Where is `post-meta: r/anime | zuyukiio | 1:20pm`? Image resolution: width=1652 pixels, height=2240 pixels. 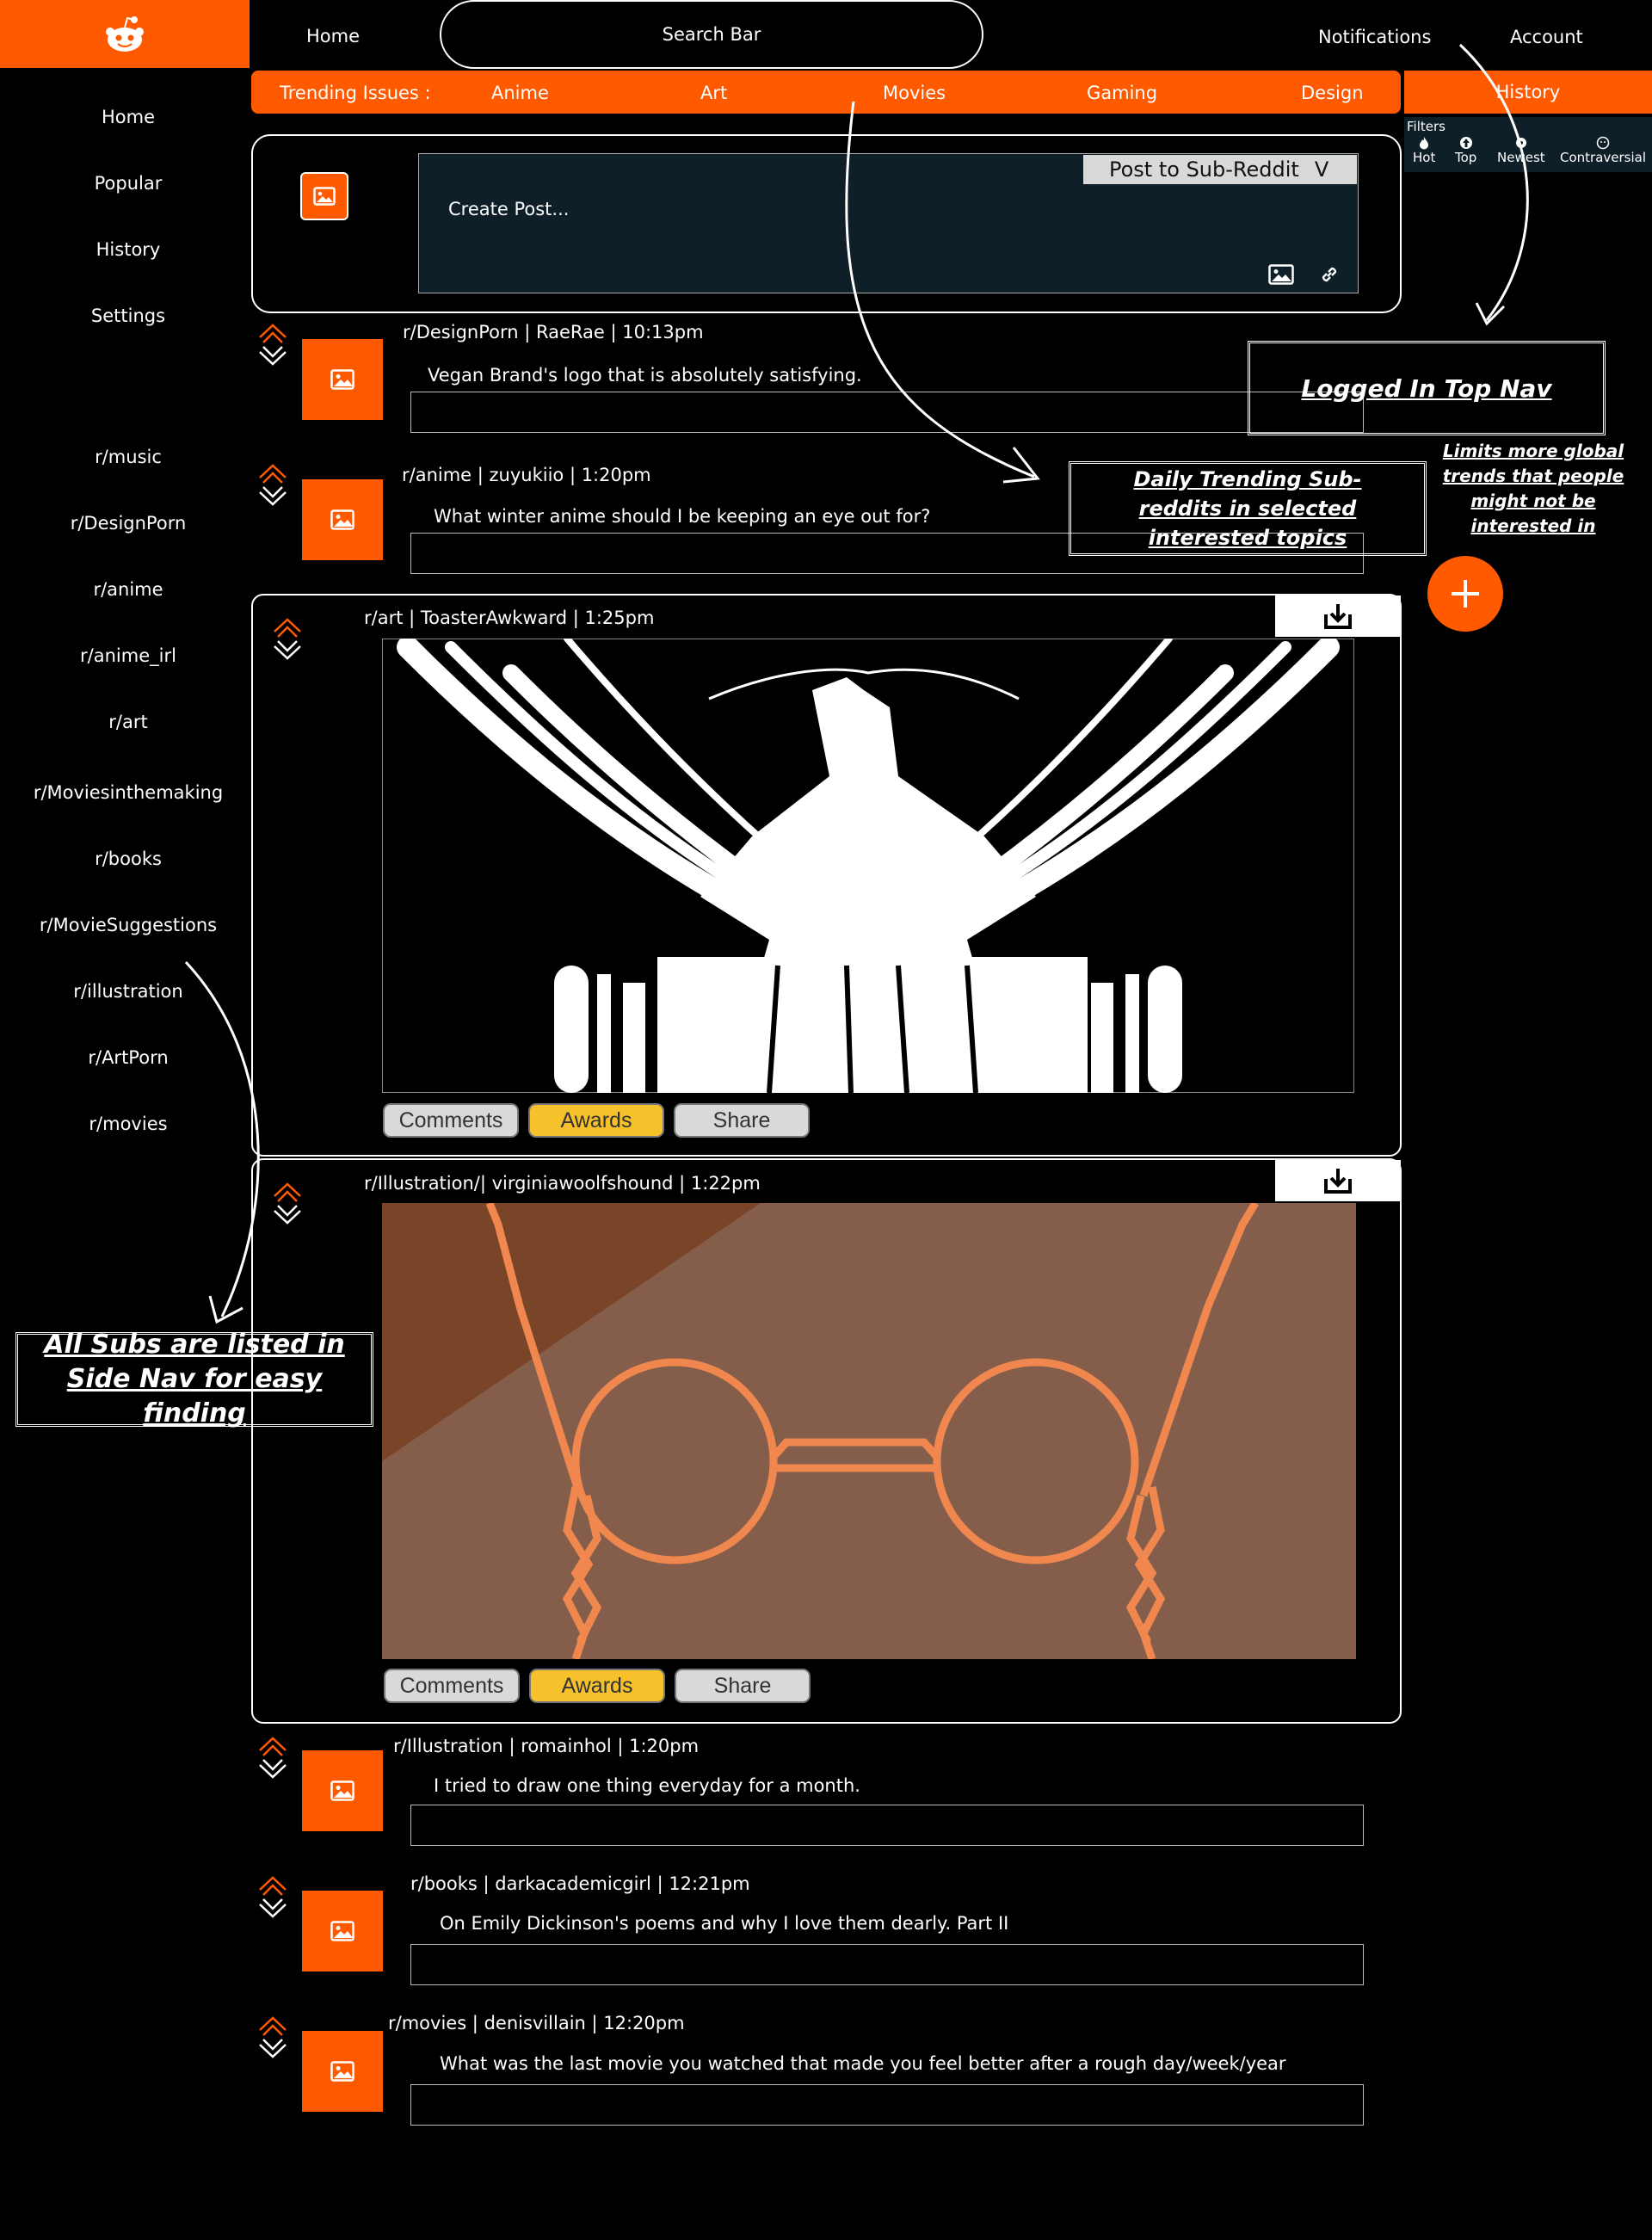 post-meta: r/anime | zuyukiio | 1:20pm is located at coordinates (526, 475).